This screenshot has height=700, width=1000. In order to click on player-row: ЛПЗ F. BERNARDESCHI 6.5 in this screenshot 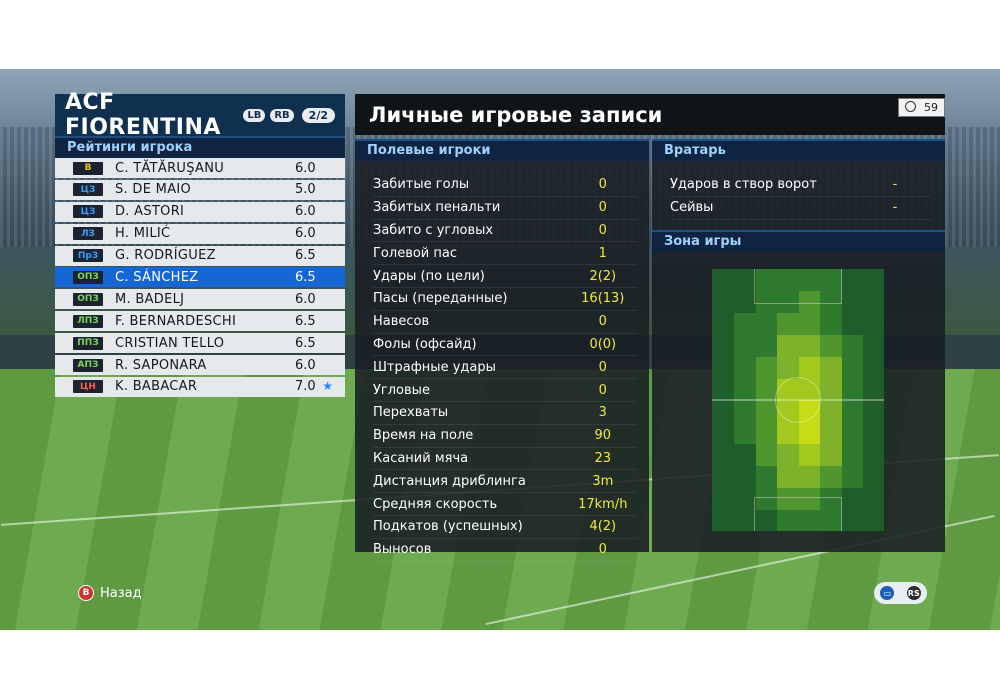, I will do `click(200, 321)`.